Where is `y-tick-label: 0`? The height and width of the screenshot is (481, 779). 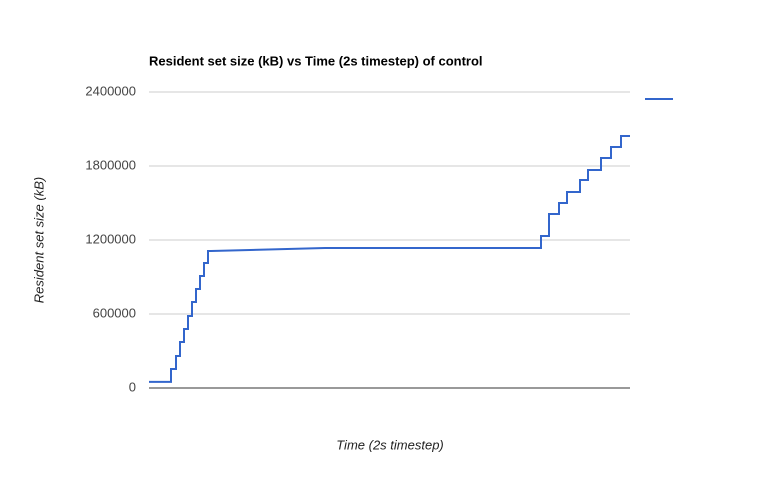 y-tick-label: 0 is located at coordinates (132, 386).